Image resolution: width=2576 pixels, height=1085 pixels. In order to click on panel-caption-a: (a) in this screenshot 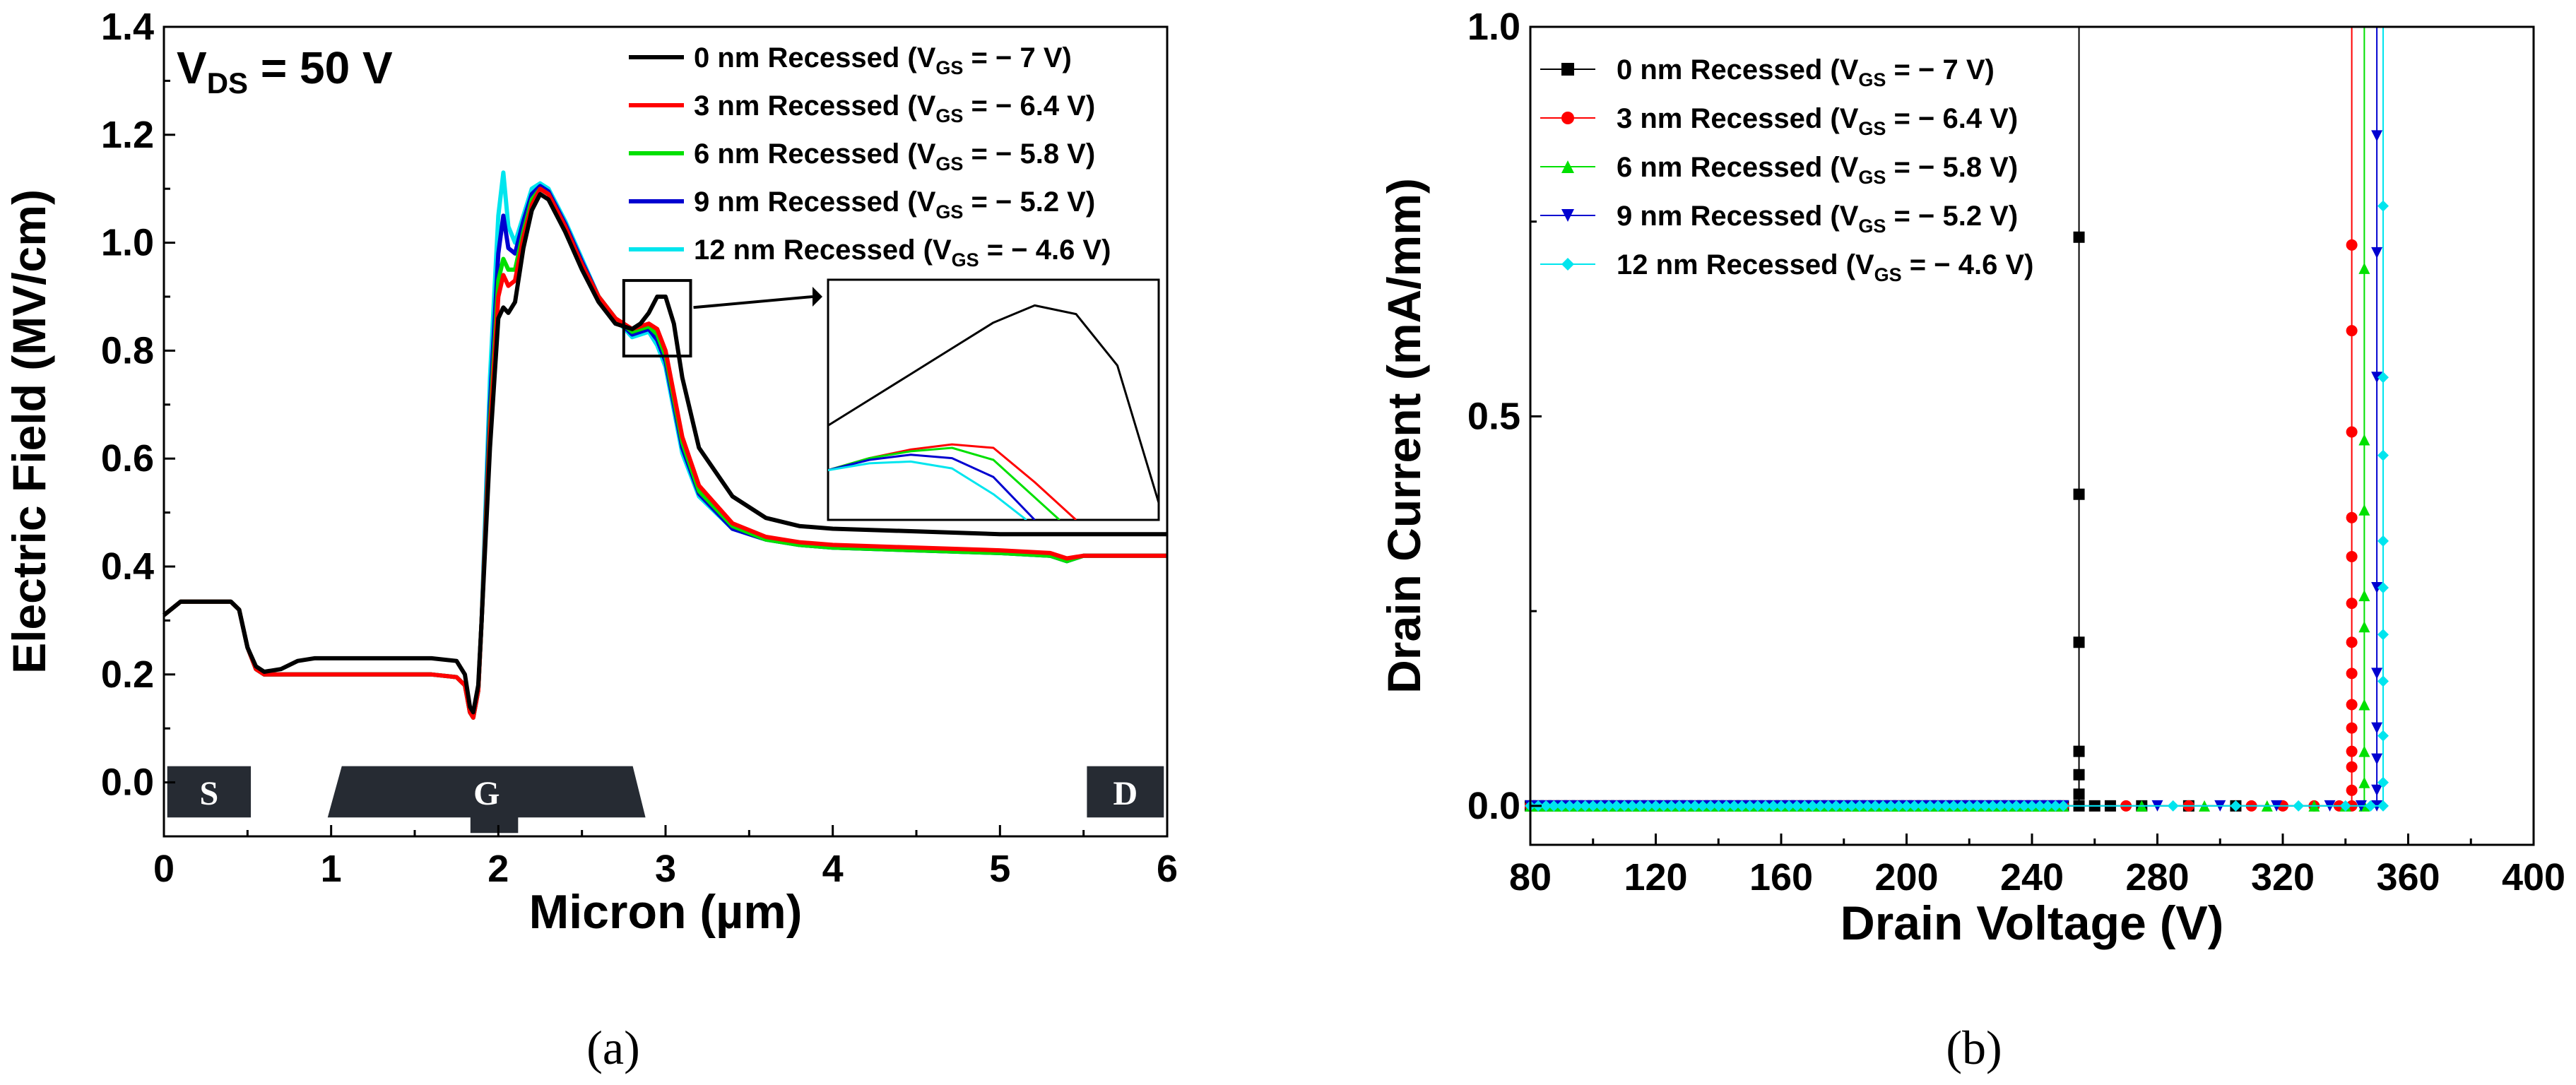, I will do `click(612, 1047)`.